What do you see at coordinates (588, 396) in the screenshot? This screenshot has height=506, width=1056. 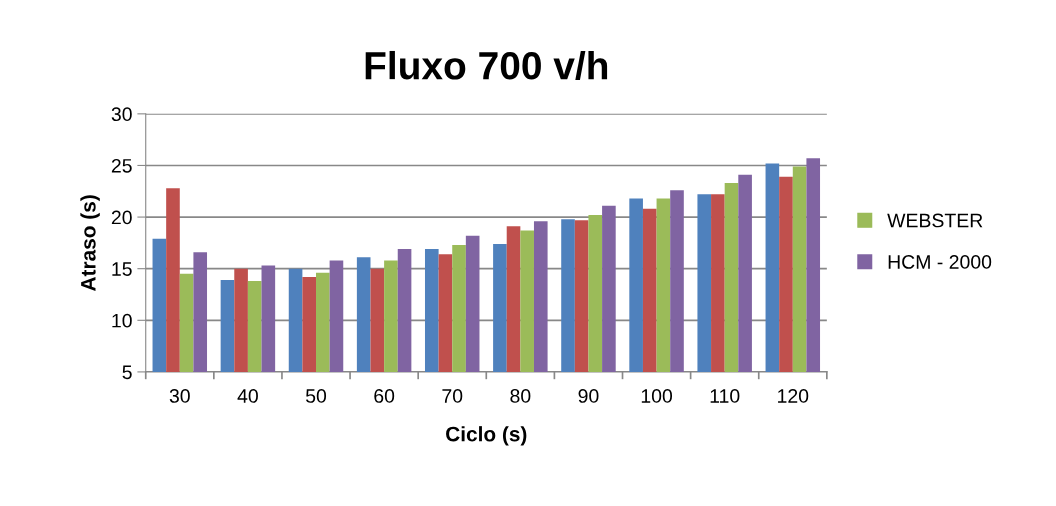 I see `x-tick-label: 90` at bounding box center [588, 396].